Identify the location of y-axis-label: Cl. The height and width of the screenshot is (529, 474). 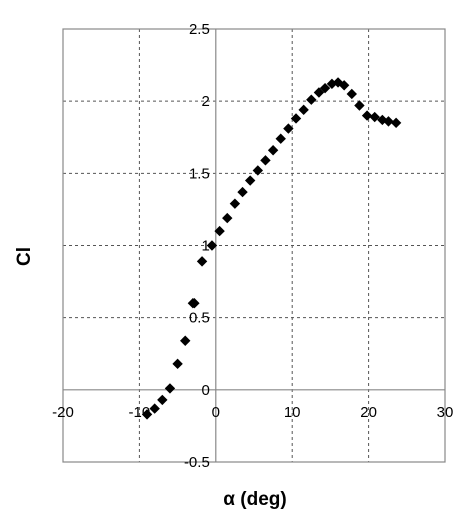
(24, 256).